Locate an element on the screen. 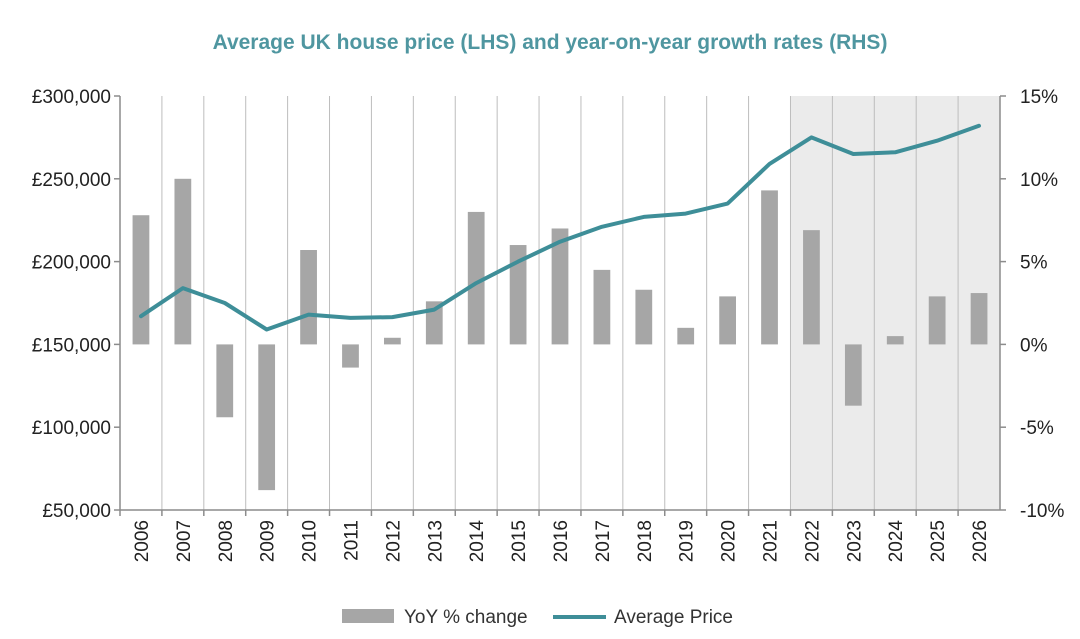 Image resolution: width=1080 pixels, height=639 pixels. bar-2024 is located at coordinates (895, 340).